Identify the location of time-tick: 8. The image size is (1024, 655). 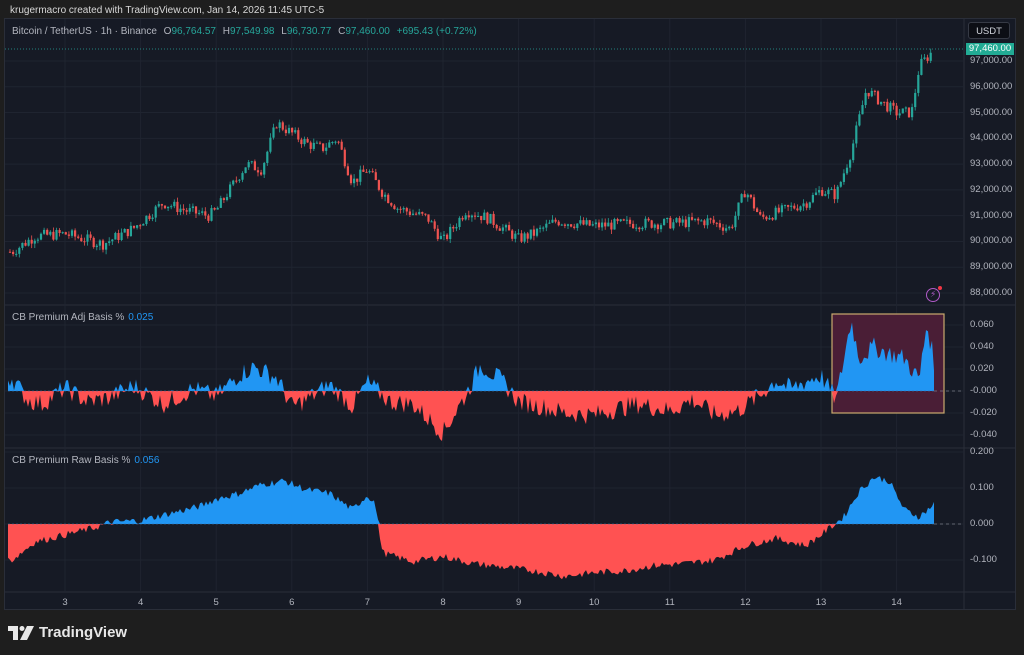
(443, 602).